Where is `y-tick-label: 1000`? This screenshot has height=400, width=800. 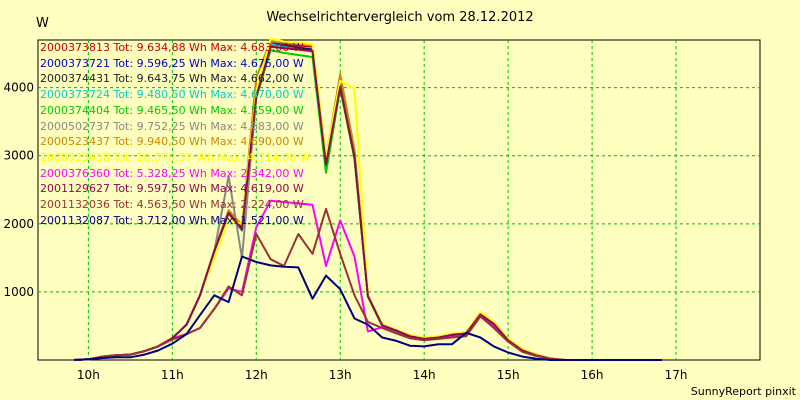 y-tick-label: 1000 is located at coordinates (18, 292).